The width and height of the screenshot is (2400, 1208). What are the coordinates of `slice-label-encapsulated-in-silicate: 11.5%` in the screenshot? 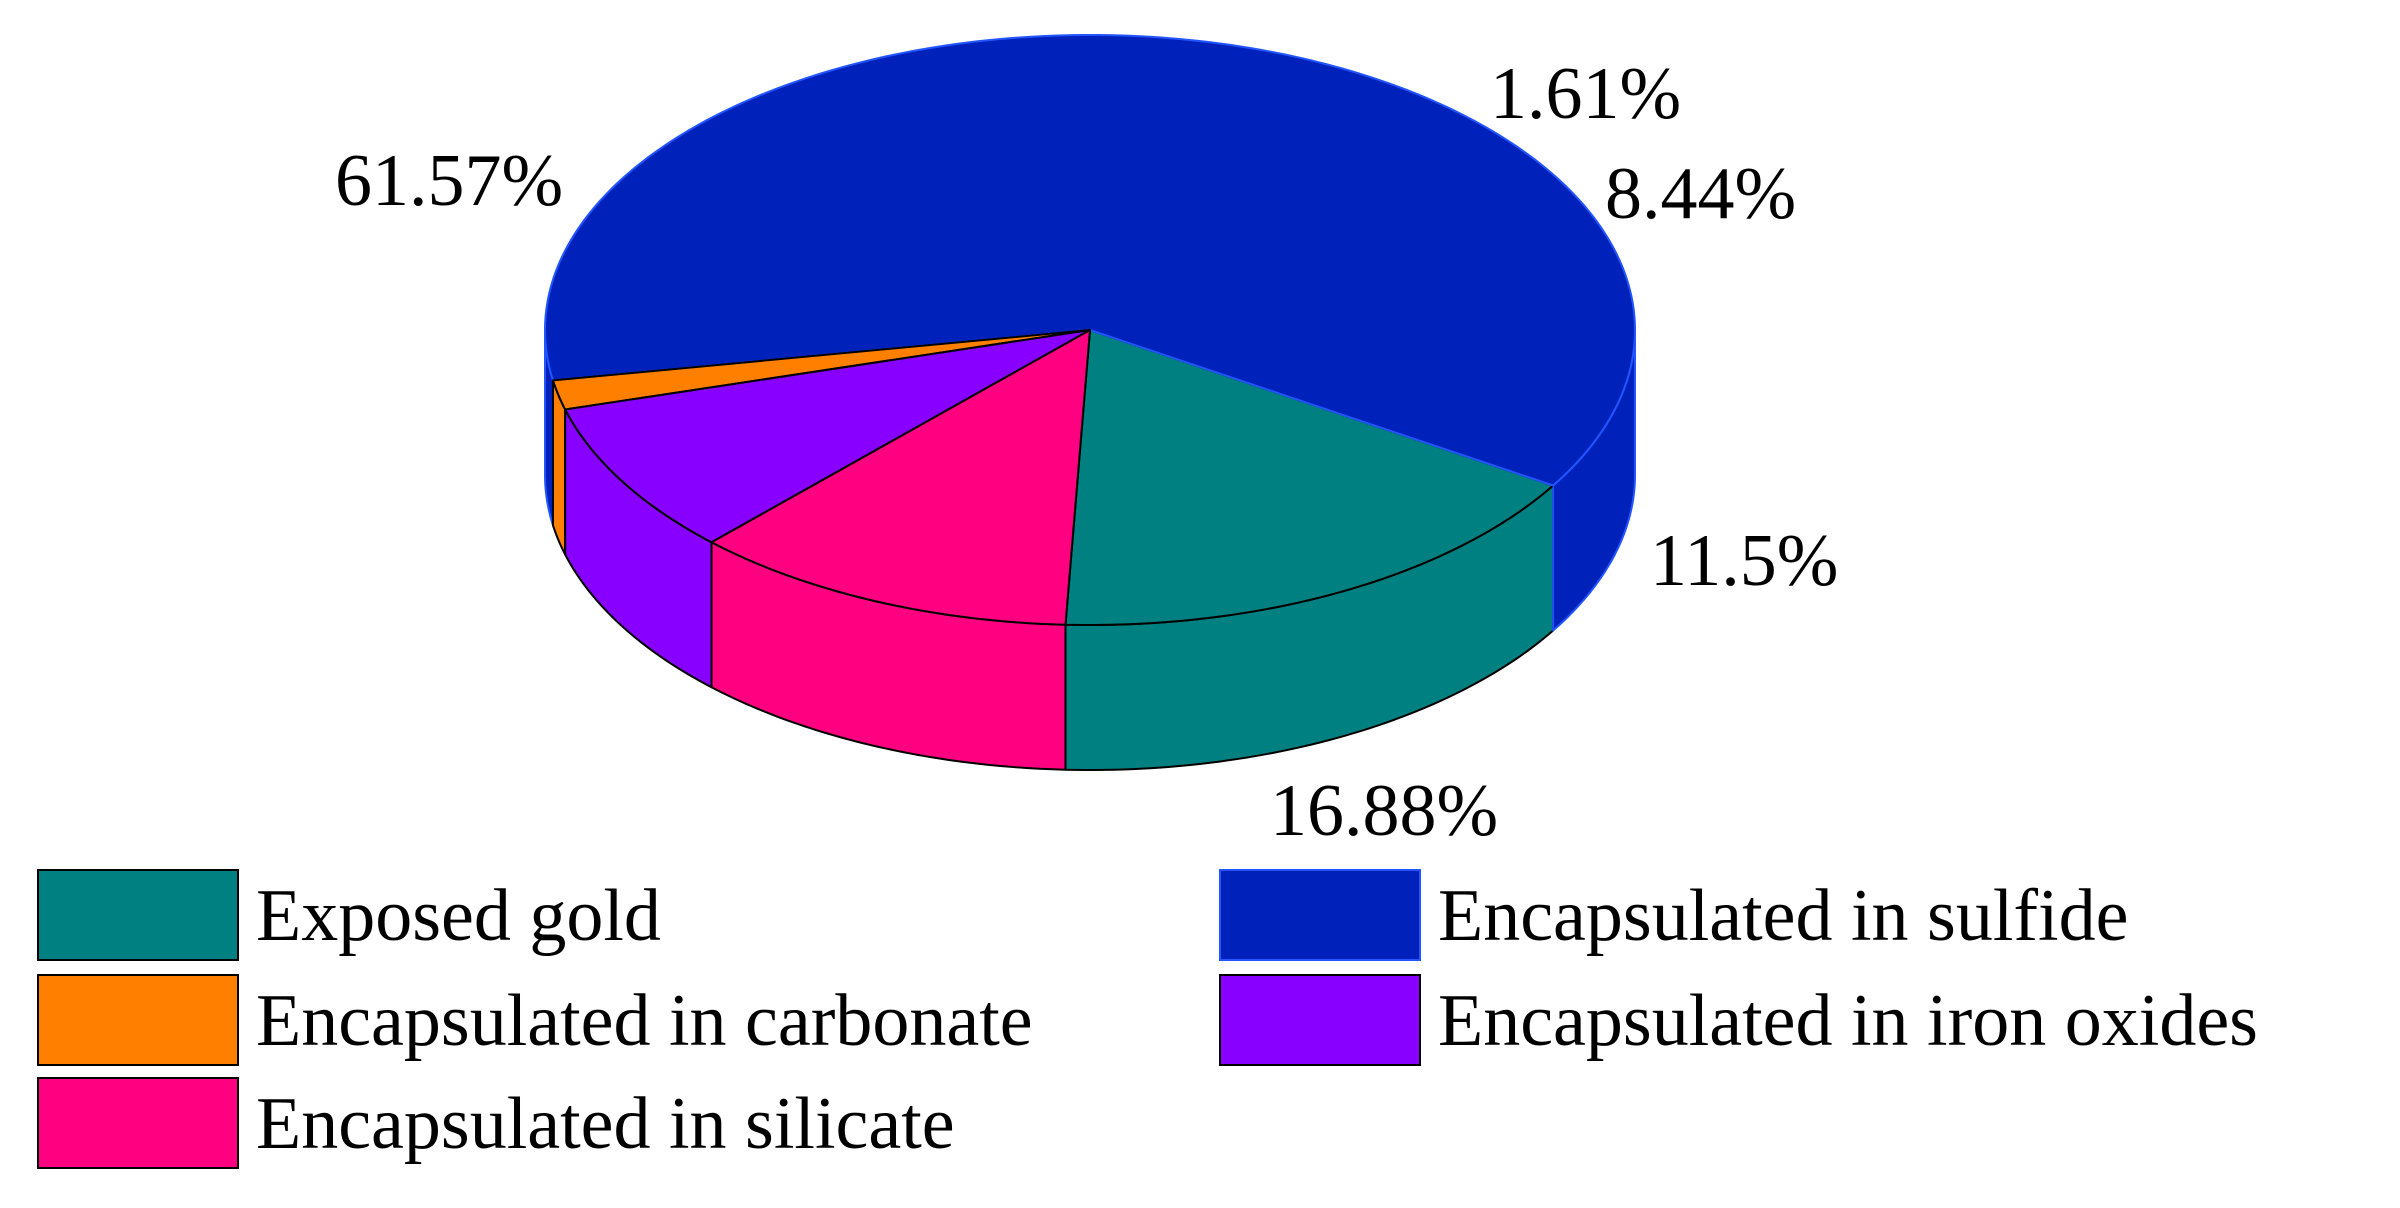 It's located at (1744, 561).